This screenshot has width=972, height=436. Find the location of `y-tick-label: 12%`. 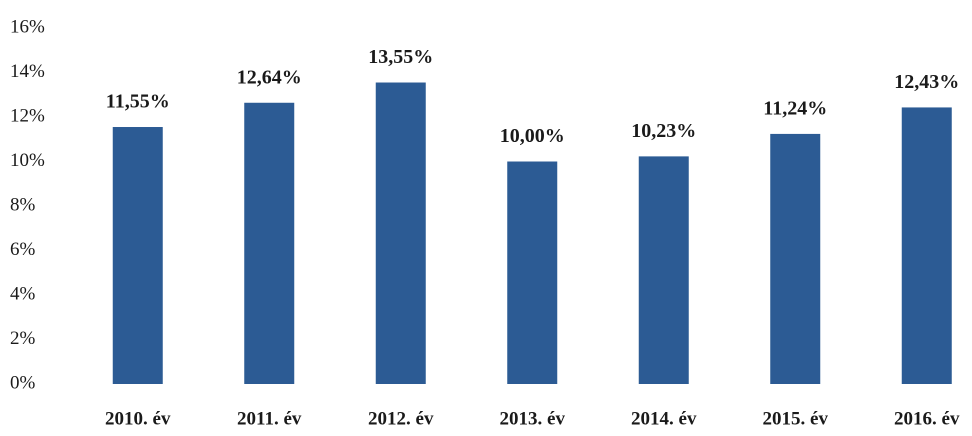

y-tick-label: 12% is located at coordinates (27, 115).